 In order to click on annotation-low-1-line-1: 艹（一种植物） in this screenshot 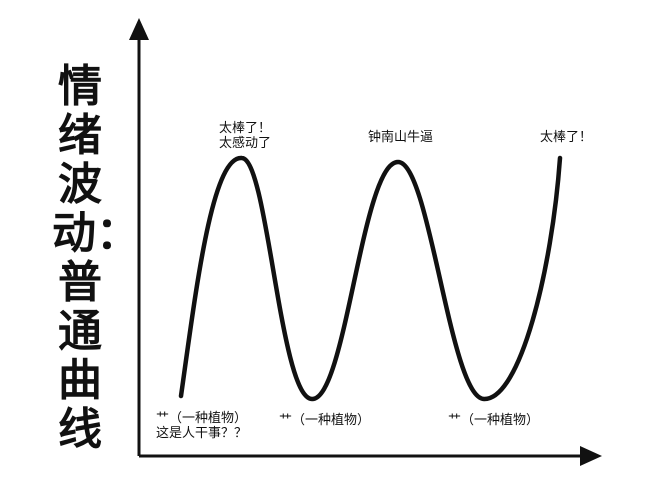, I will do `click(202, 418)`.